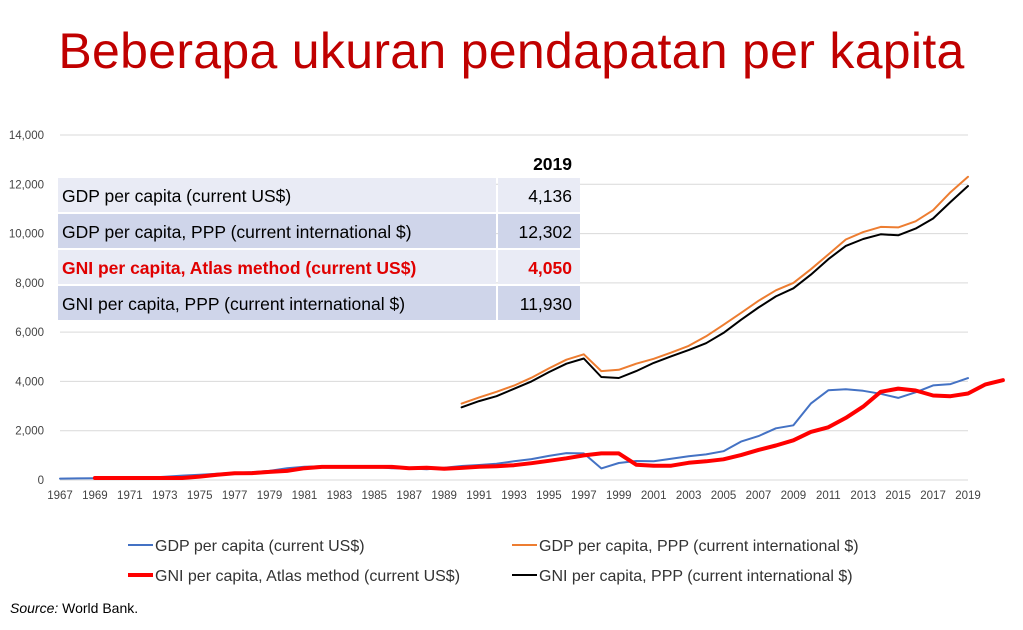 Image resolution: width=1023 pixels, height=630 pixels. What do you see at coordinates (235, 496) in the screenshot?
I see `x-tick-label: 1977` at bounding box center [235, 496].